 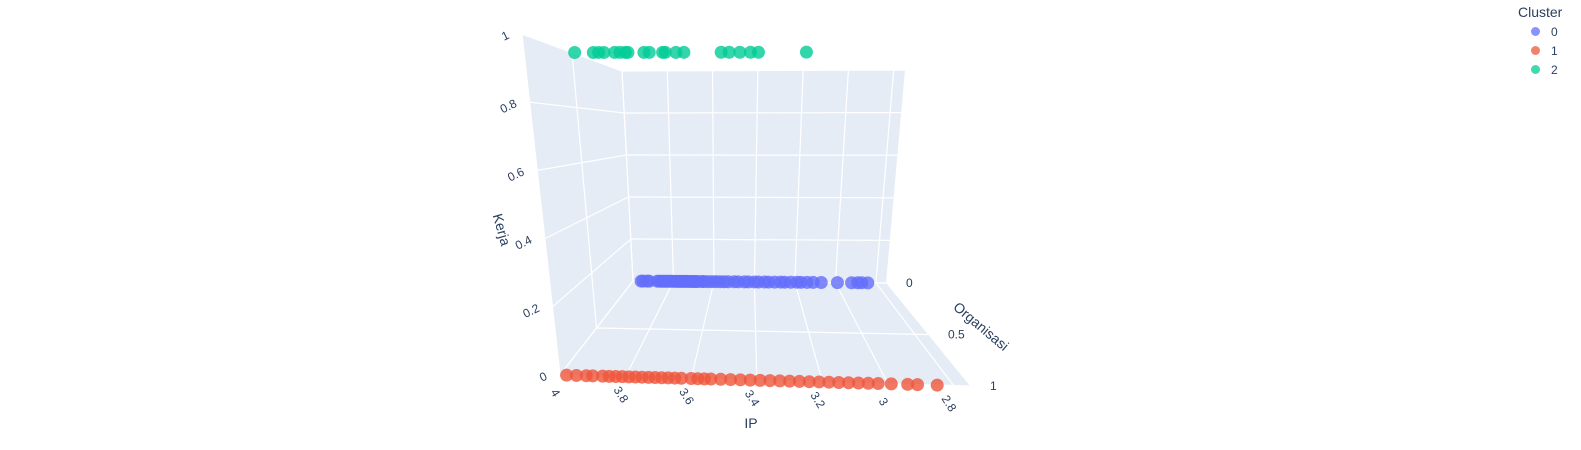 I want to click on axis-title-organisasi: Organisasi, so click(x=981, y=326).